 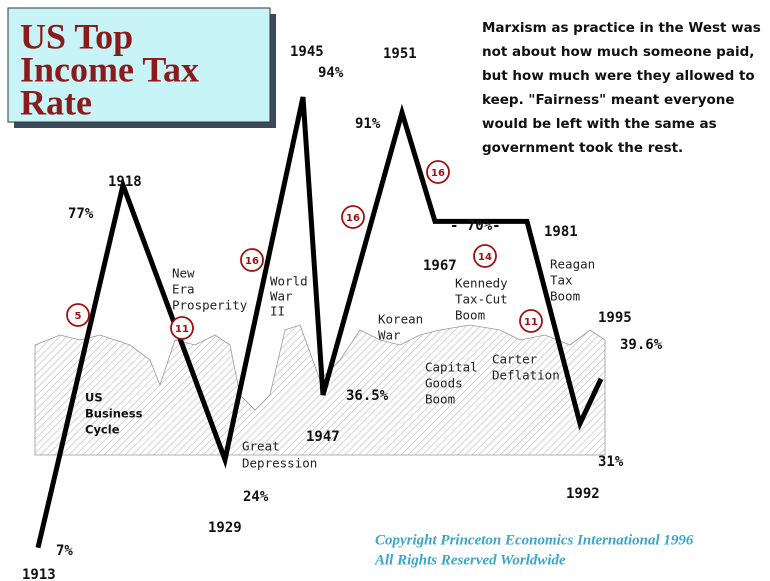 What do you see at coordinates (64, 551) in the screenshot?
I see `value-label: 7%` at bounding box center [64, 551].